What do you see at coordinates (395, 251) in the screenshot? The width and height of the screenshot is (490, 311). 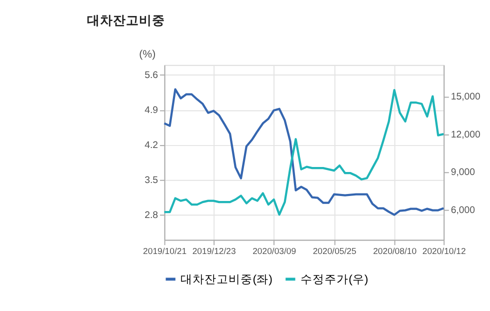 I see `x-tick-label: 2020/08/10` at bounding box center [395, 251].